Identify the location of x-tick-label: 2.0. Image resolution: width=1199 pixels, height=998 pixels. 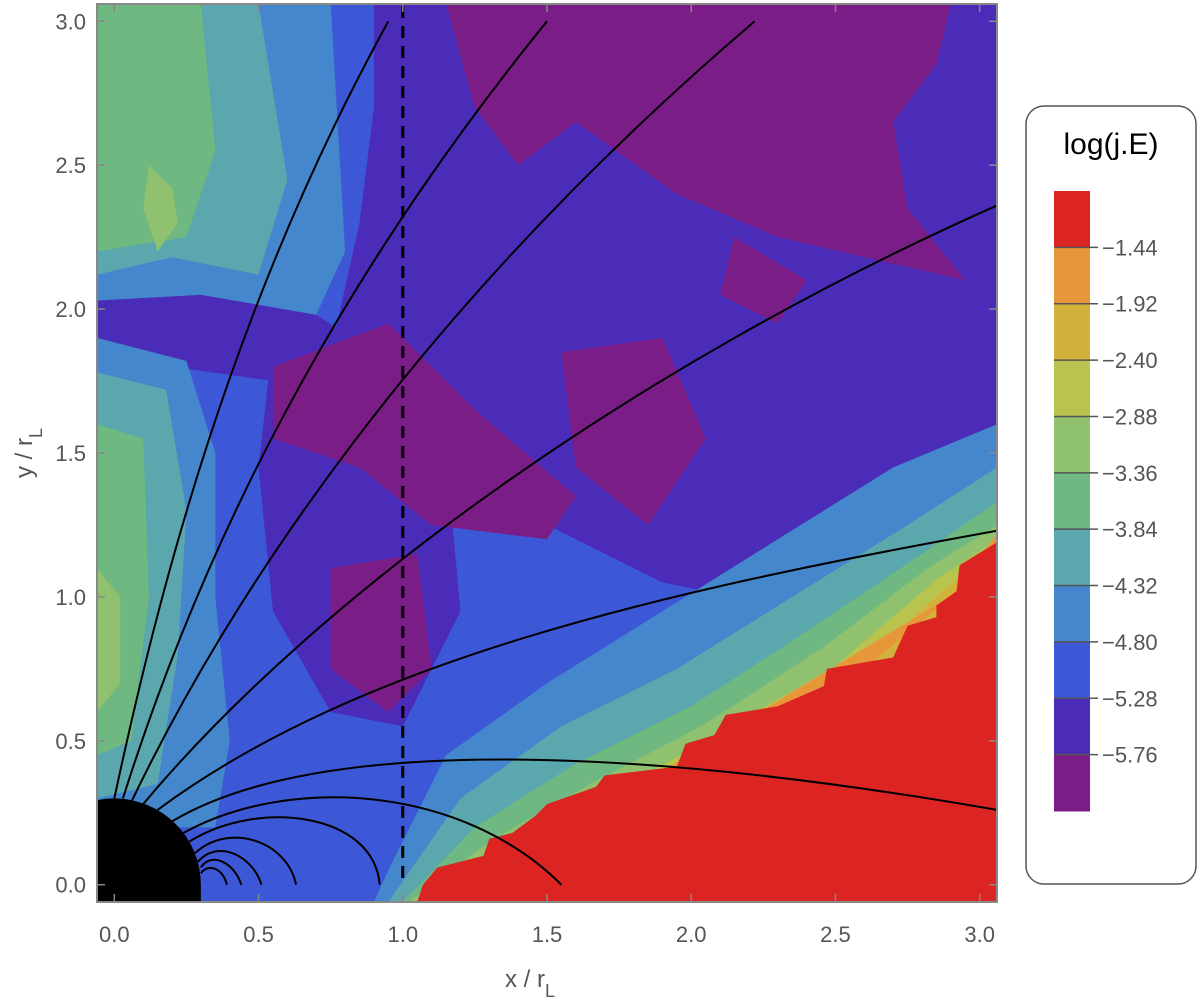
(691, 934).